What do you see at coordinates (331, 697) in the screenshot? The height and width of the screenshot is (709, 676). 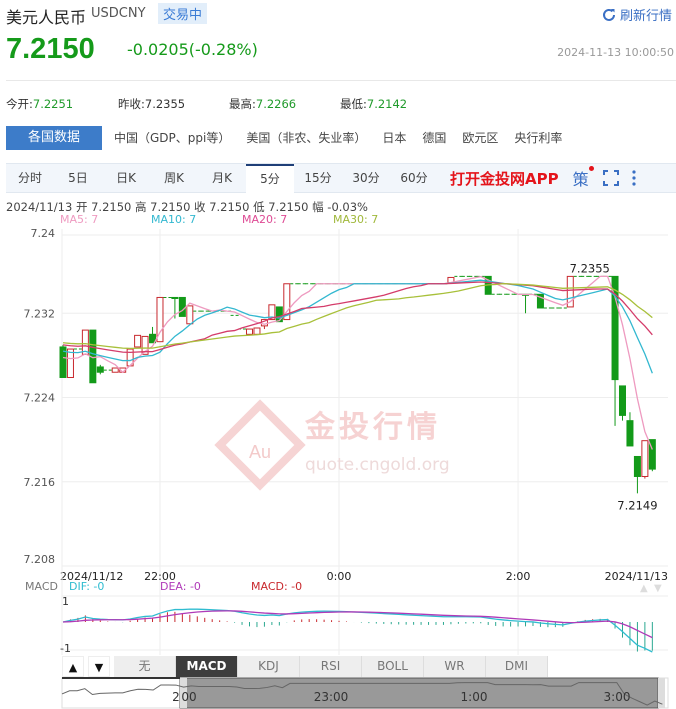 I see `navigator-tick: 23:00` at bounding box center [331, 697].